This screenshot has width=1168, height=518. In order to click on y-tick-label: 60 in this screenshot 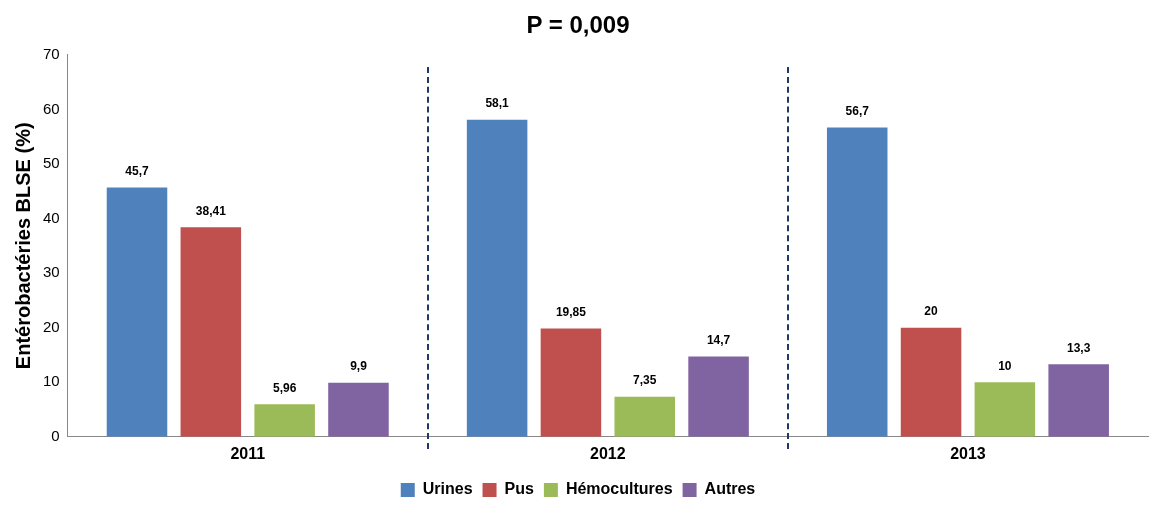, I will do `click(51, 108)`.